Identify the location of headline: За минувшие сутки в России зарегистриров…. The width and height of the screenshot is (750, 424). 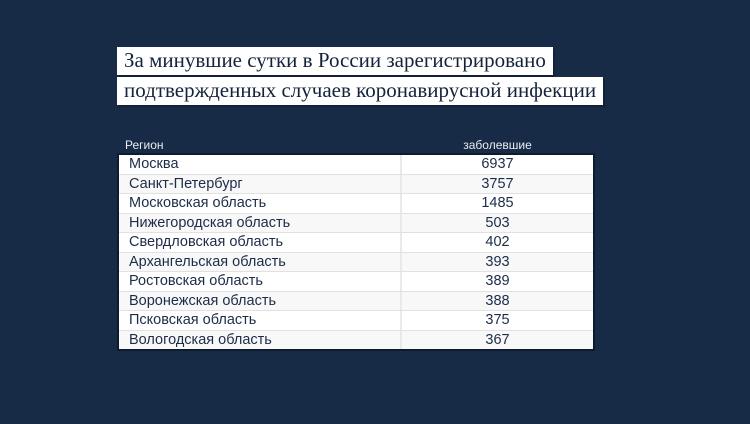
(360, 77).